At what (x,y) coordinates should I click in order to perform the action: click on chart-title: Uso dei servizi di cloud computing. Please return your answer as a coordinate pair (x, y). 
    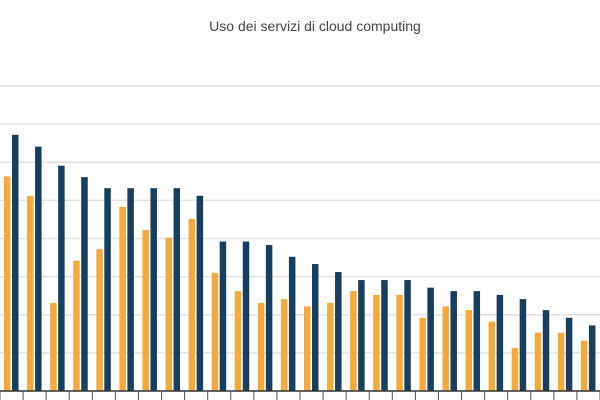
    Looking at the image, I should click on (315, 26).